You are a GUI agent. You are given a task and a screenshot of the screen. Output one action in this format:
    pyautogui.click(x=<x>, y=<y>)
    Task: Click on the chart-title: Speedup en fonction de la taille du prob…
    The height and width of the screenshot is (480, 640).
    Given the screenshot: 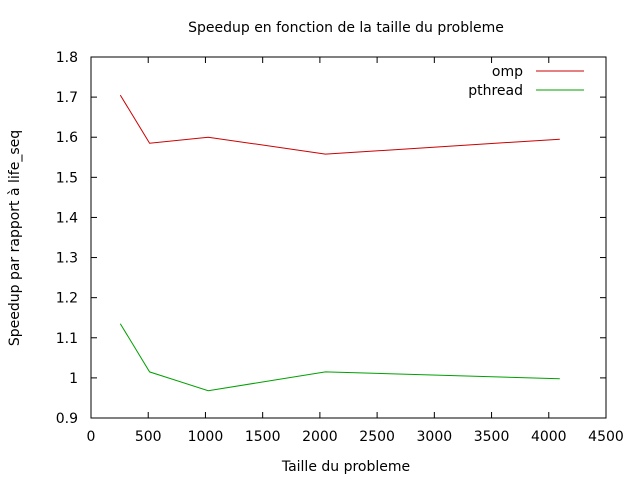 What is the action you would take?
    pyautogui.click(x=346, y=28)
    